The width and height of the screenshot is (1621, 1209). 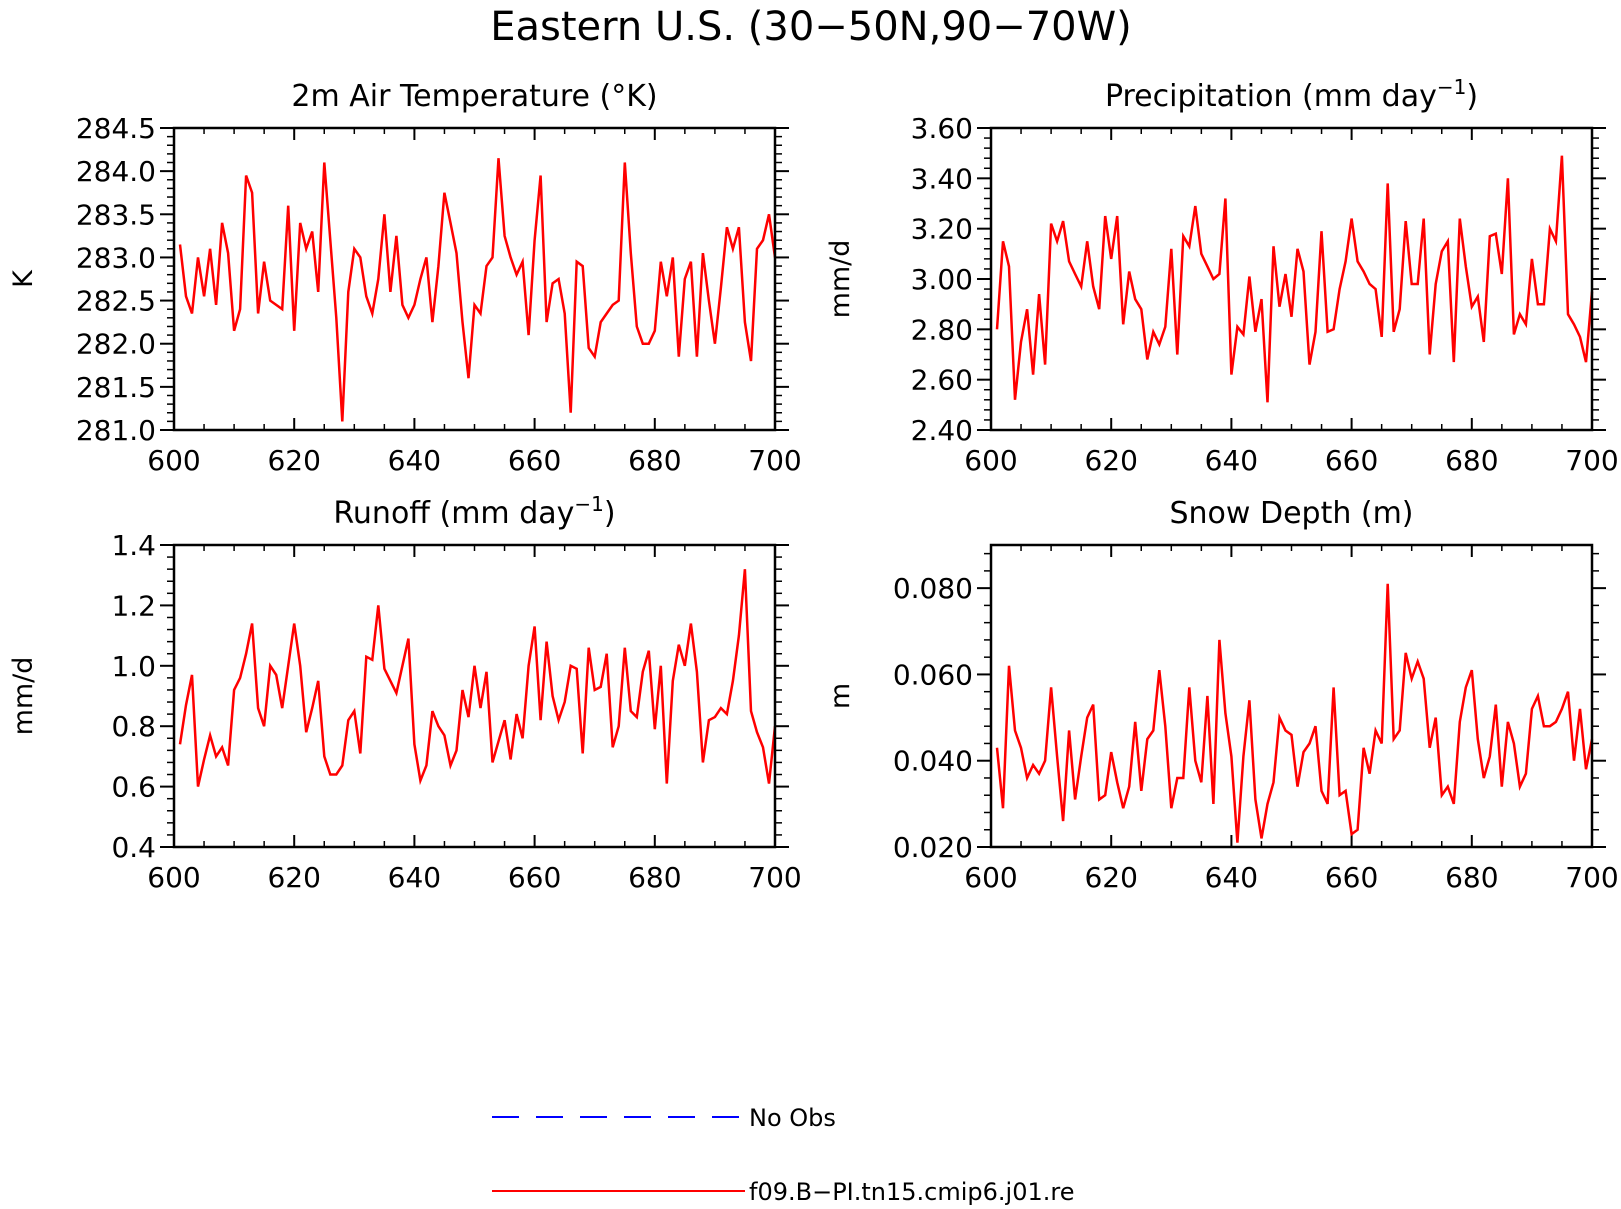 What do you see at coordinates (116, 387) in the screenshot?
I see `y-tick-label: 281.5` at bounding box center [116, 387].